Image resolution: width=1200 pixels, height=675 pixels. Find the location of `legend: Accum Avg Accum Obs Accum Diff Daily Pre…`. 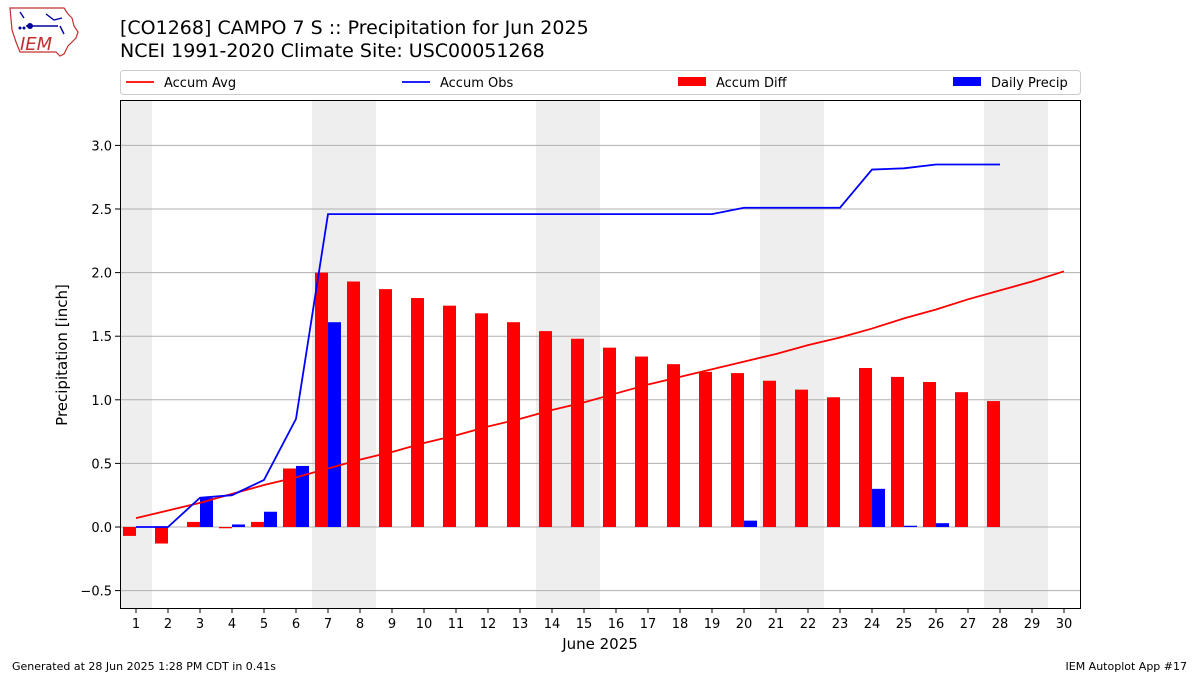

legend: Accum Avg Accum Obs Accum Diff Daily Pre… is located at coordinates (600, 82).